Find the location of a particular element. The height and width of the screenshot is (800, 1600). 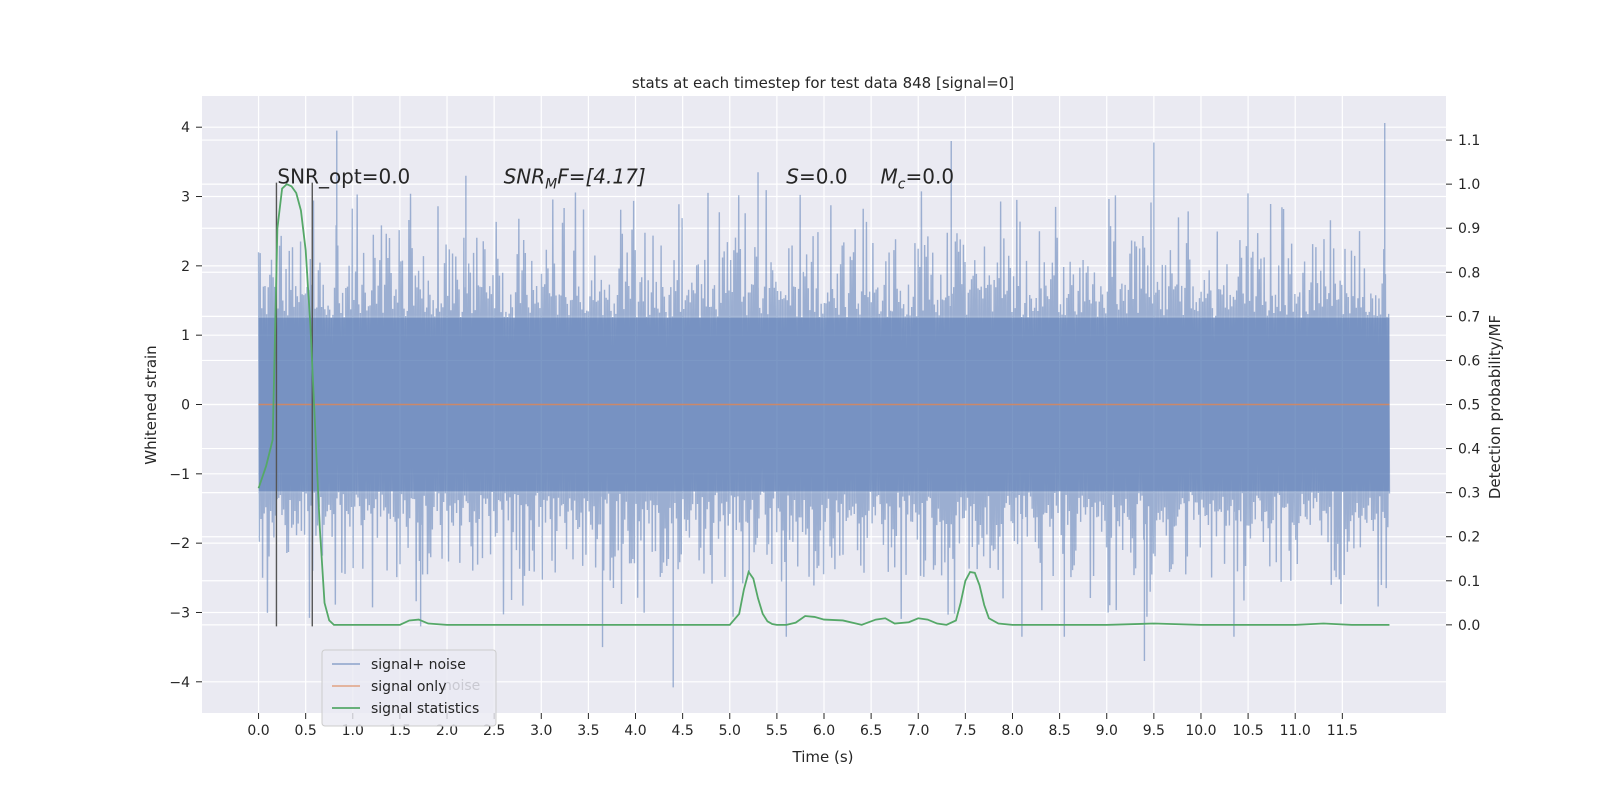

y2-tick-label: 0.5 is located at coordinates (1469, 406).